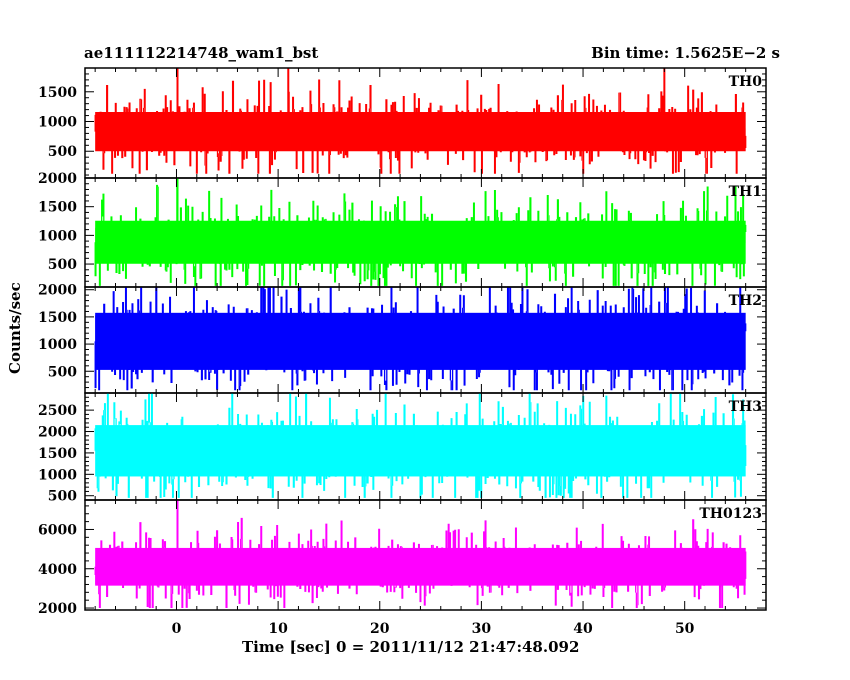 The image size is (850, 680). Describe the element at coordinates (57, 530) in the screenshot. I see `y-tick-label: 6000` at that location.